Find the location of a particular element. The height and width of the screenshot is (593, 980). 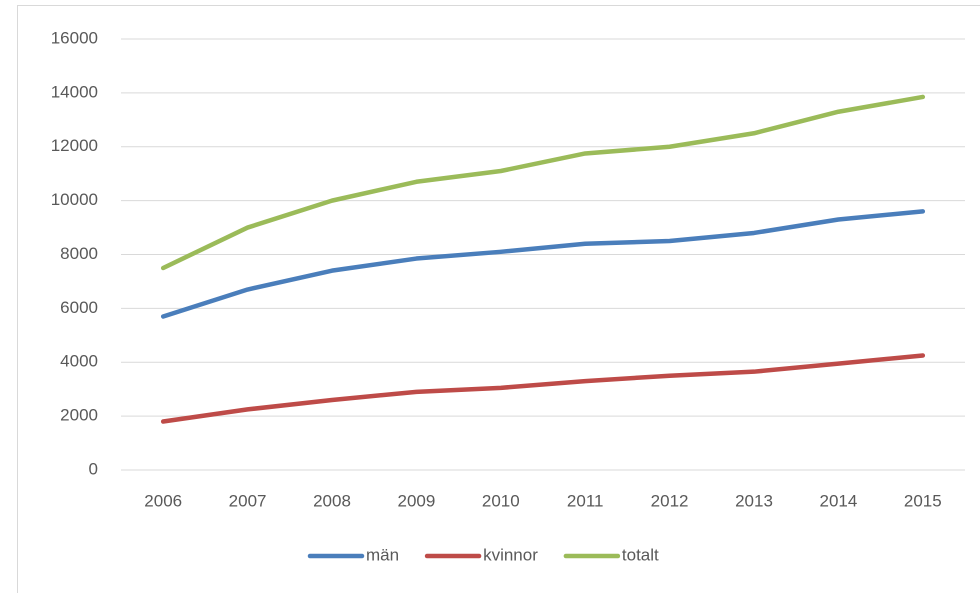

y-tick-label: 6000 is located at coordinates (79, 307).